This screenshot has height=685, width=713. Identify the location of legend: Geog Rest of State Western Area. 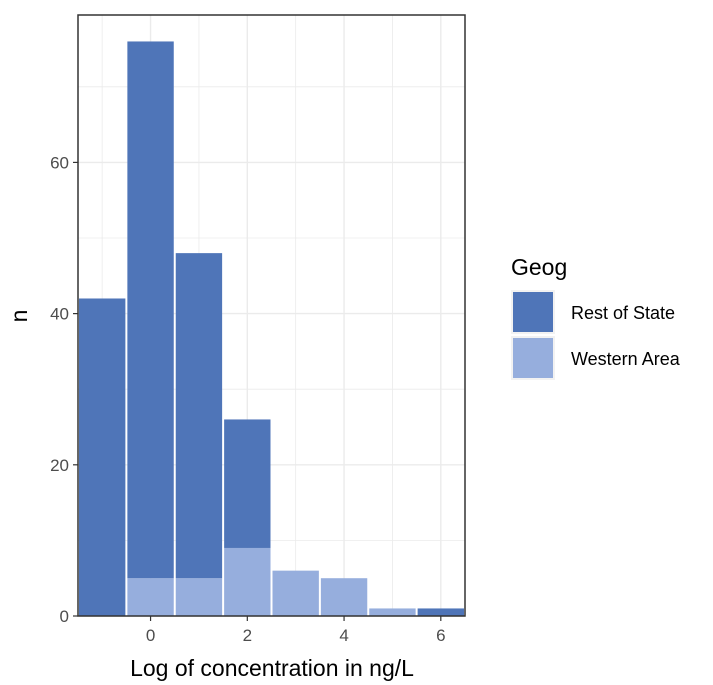
(596, 317).